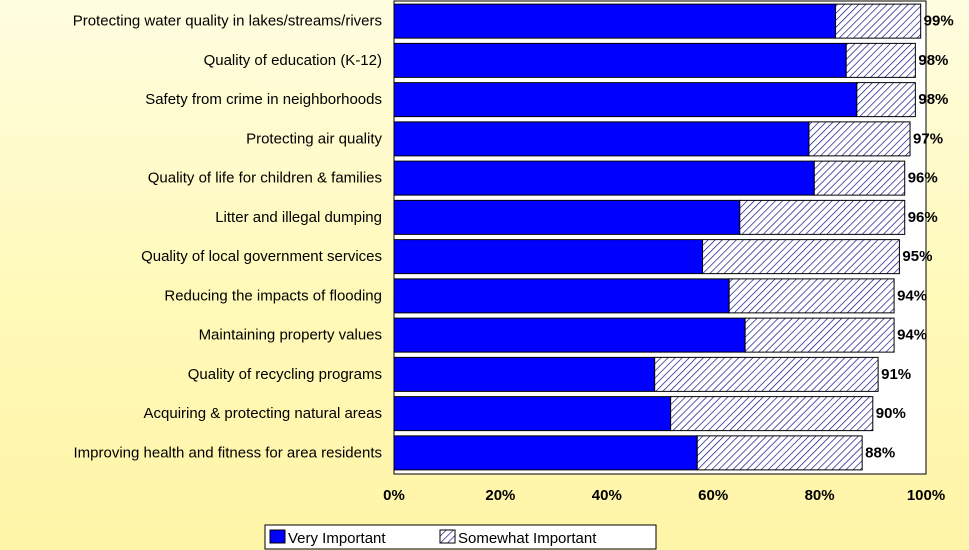 The image size is (969, 550). Describe the element at coordinates (293, 60) in the screenshot. I see `category-label: Quality of education (K-12)` at that location.